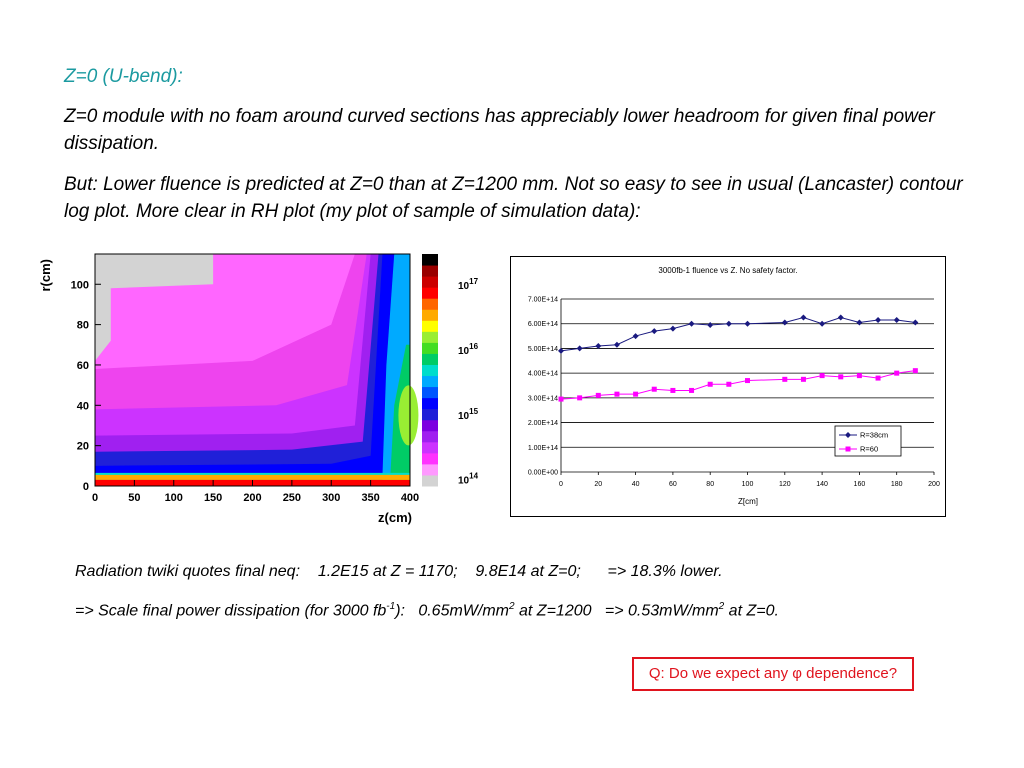 Image resolution: width=1024 pixels, height=768 pixels. I want to click on heatmap-regions, so click(257, 370).